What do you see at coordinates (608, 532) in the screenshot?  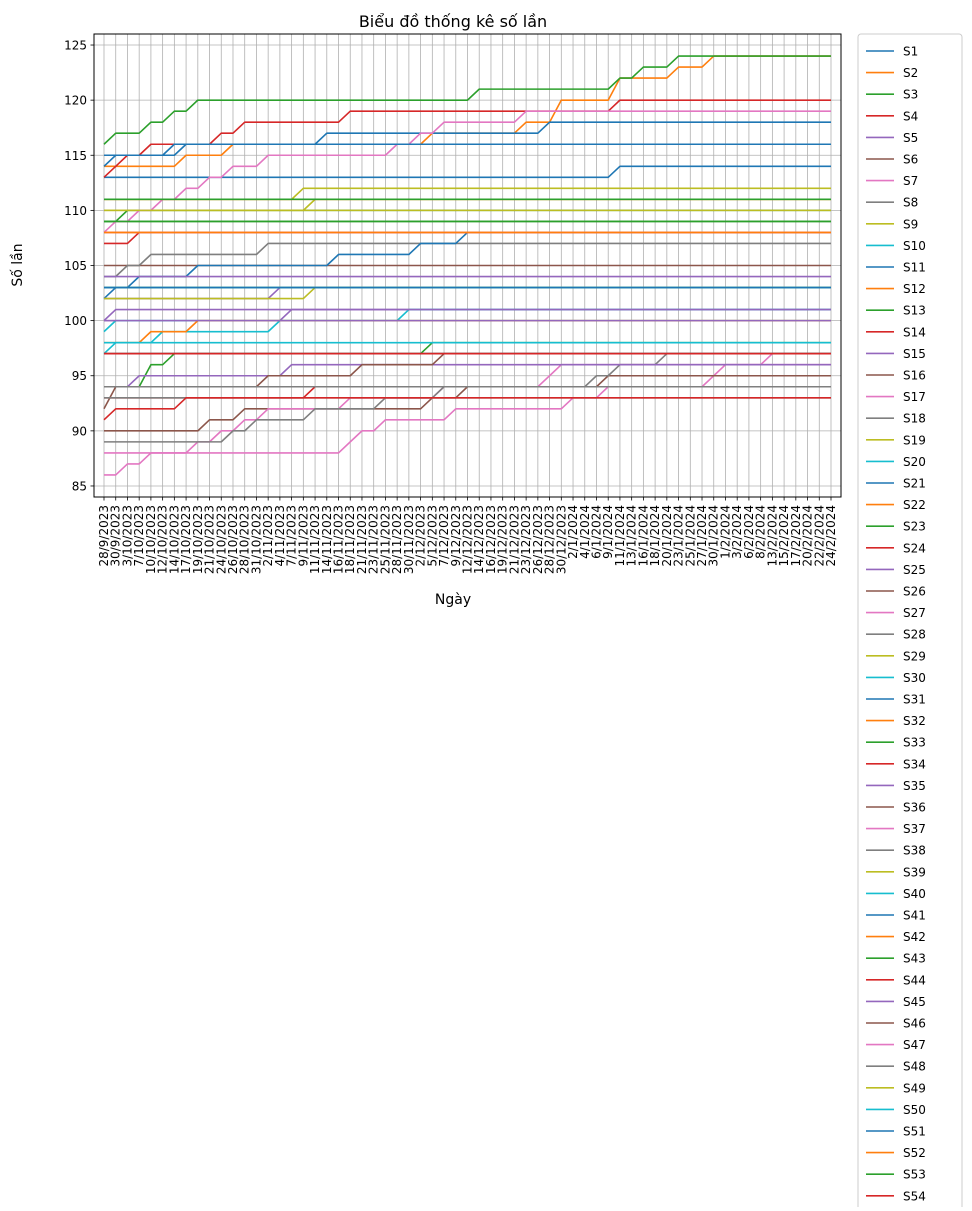 I see `x-tick-label: 9/1/2024` at bounding box center [608, 532].